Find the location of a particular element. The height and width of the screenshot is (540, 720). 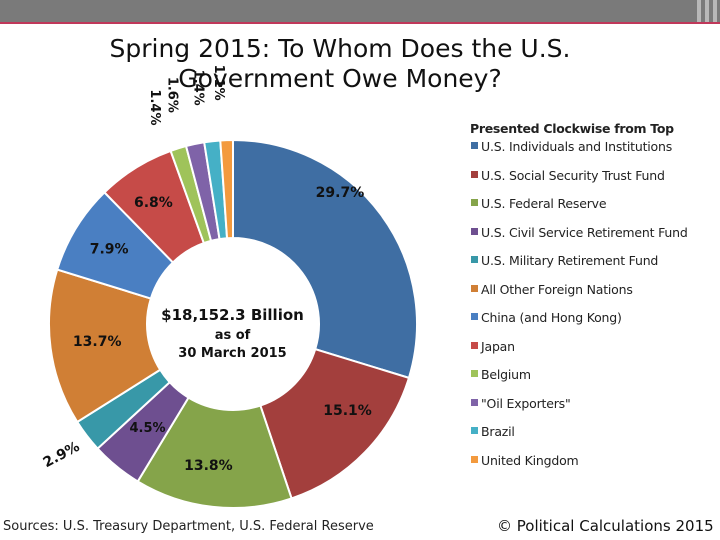

legend-label: Japan is located at coordinates (498, 346).